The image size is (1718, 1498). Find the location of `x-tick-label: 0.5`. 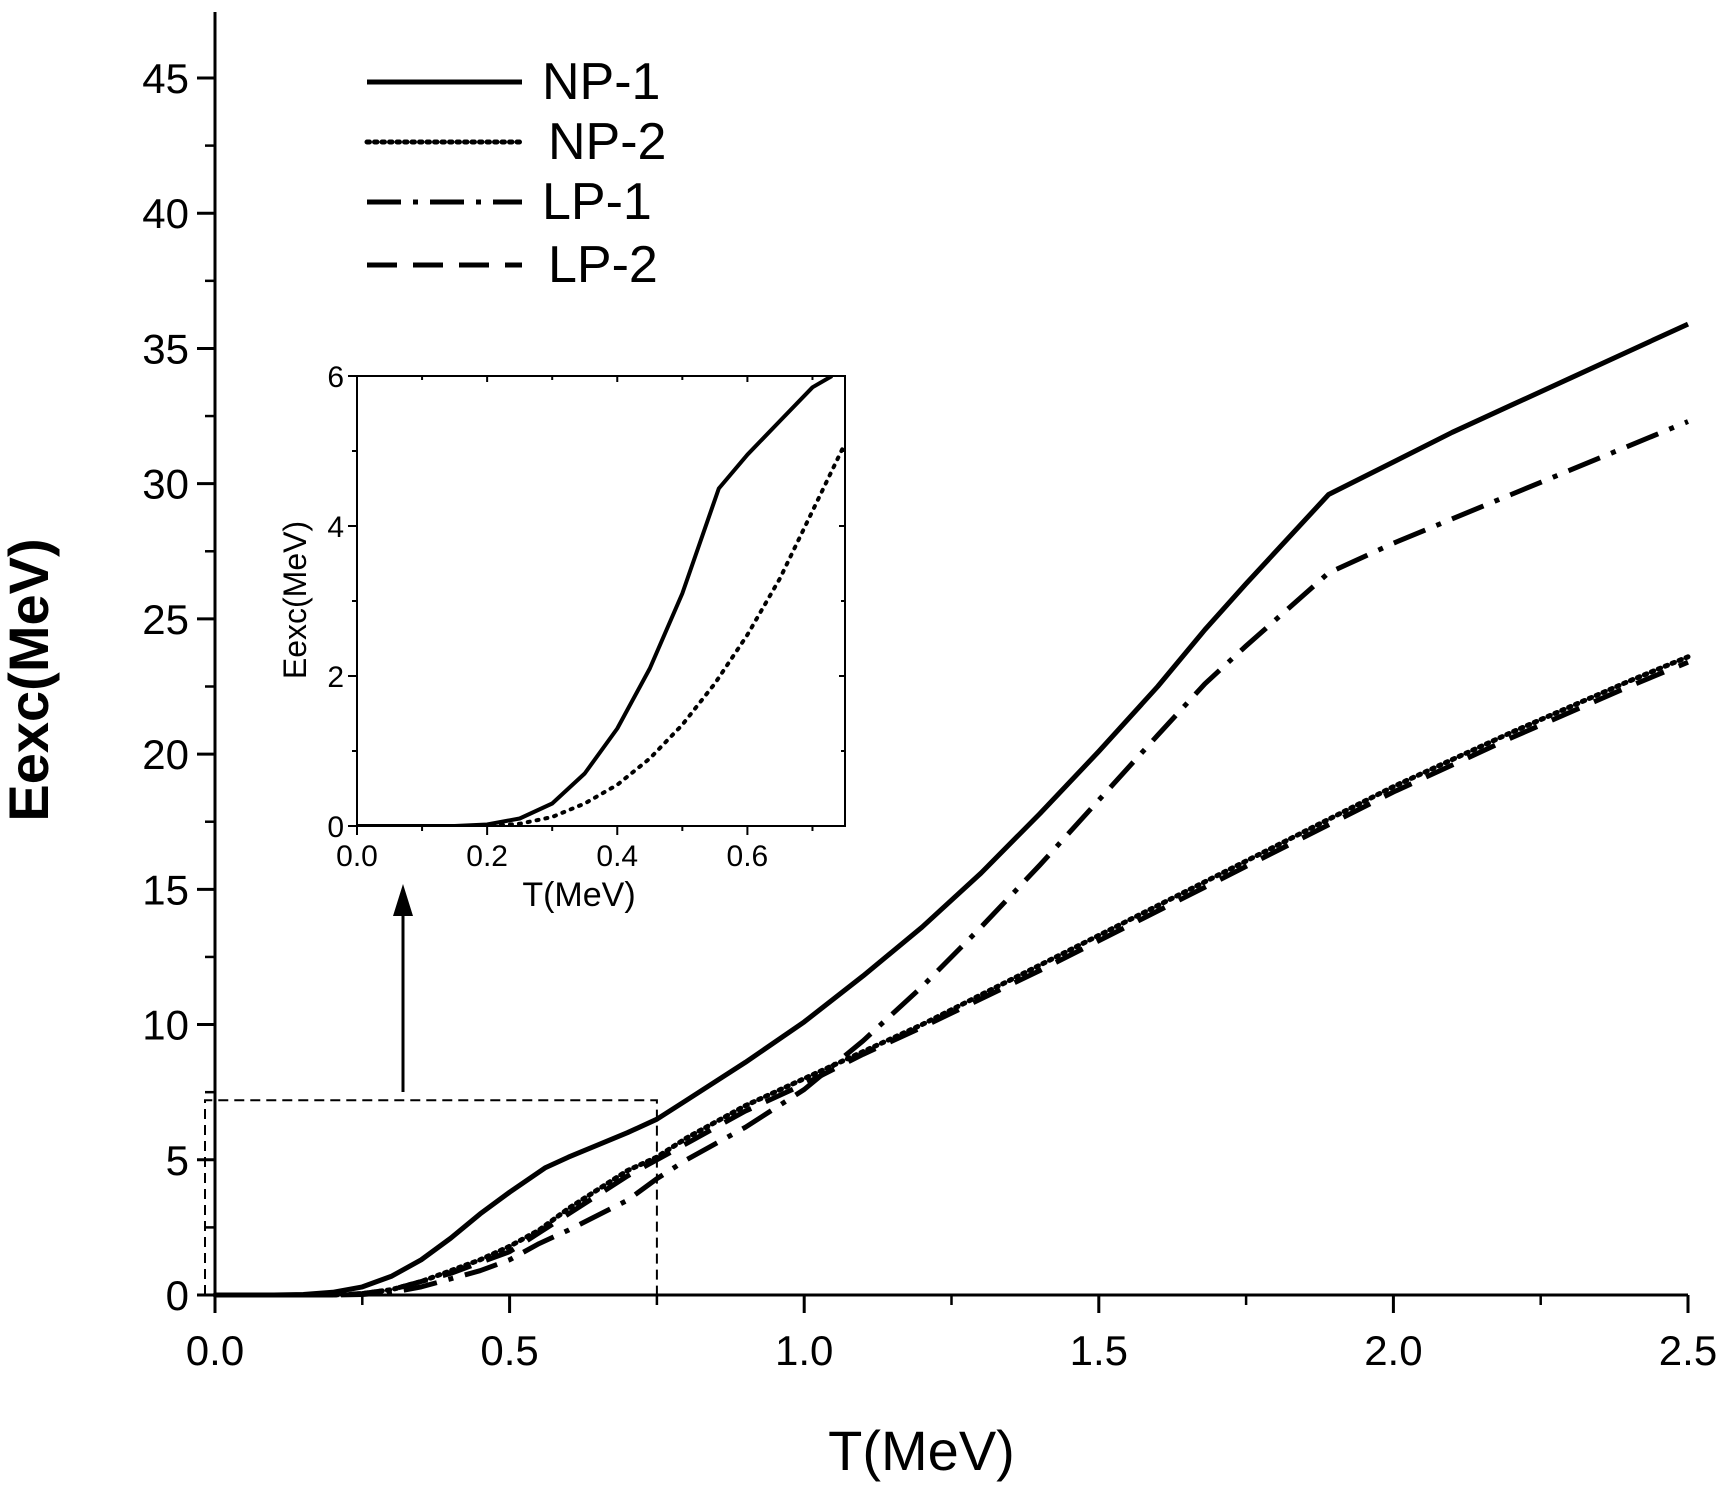

x-tick-label: 0.5 is located at coordinates (509, 1350).